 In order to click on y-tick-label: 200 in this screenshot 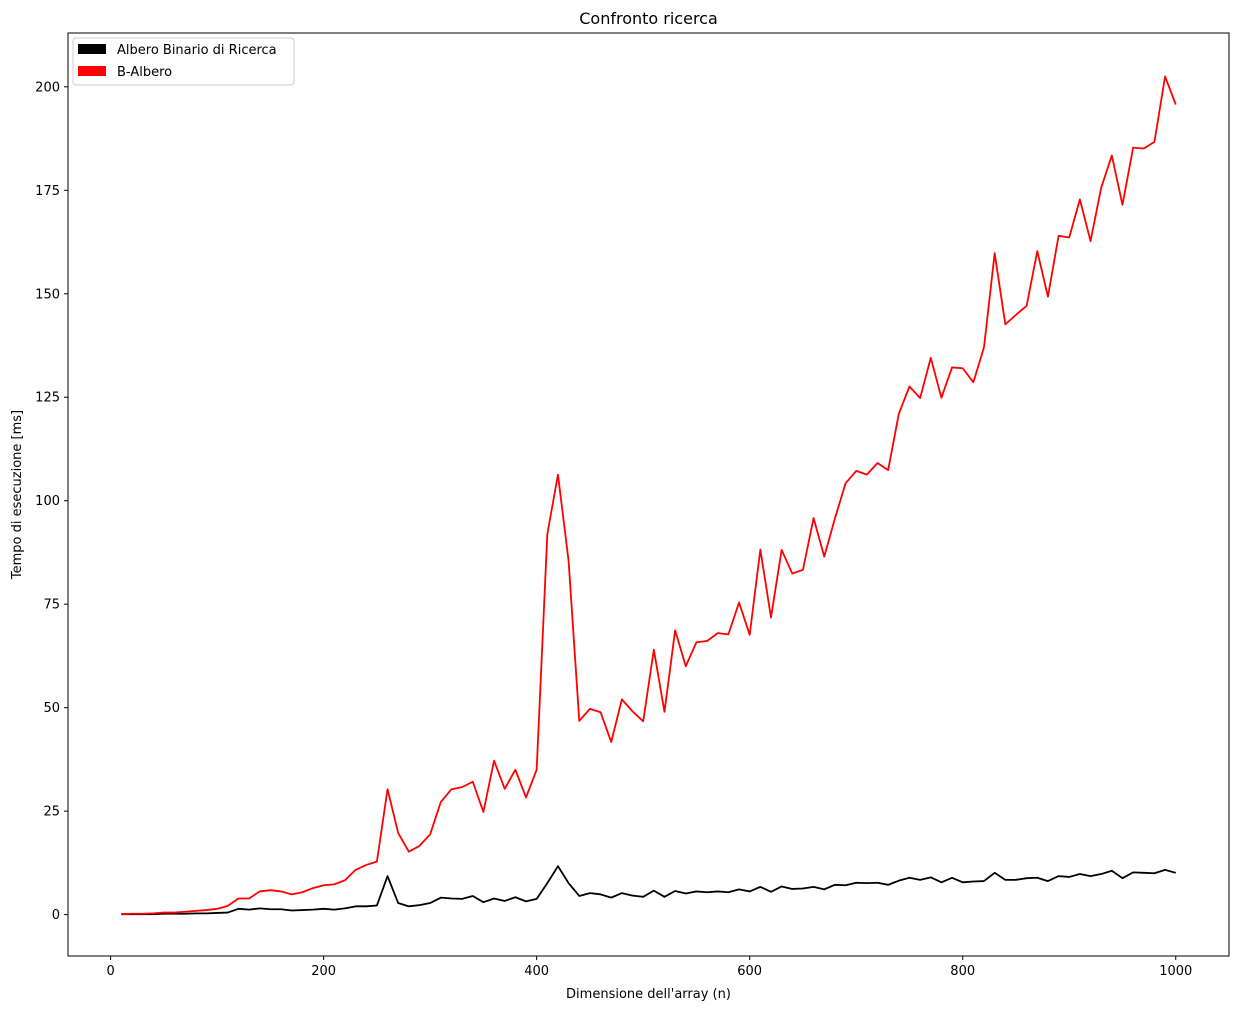, I will do `click(47, 87)`.